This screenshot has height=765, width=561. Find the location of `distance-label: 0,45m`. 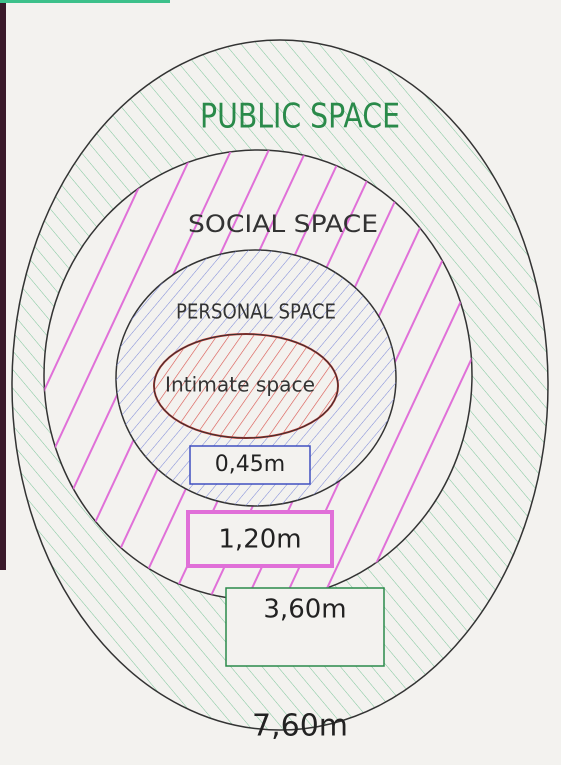

distance-label: 0,45m is located at coordinates (250, 464).